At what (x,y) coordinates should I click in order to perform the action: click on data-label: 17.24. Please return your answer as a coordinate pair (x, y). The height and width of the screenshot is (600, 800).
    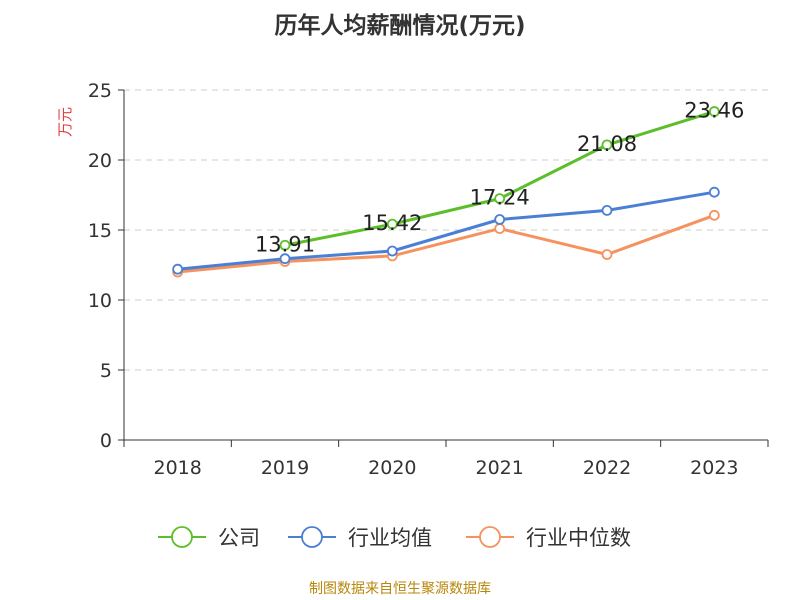
    Looking at the image, I should click on (500, 198).